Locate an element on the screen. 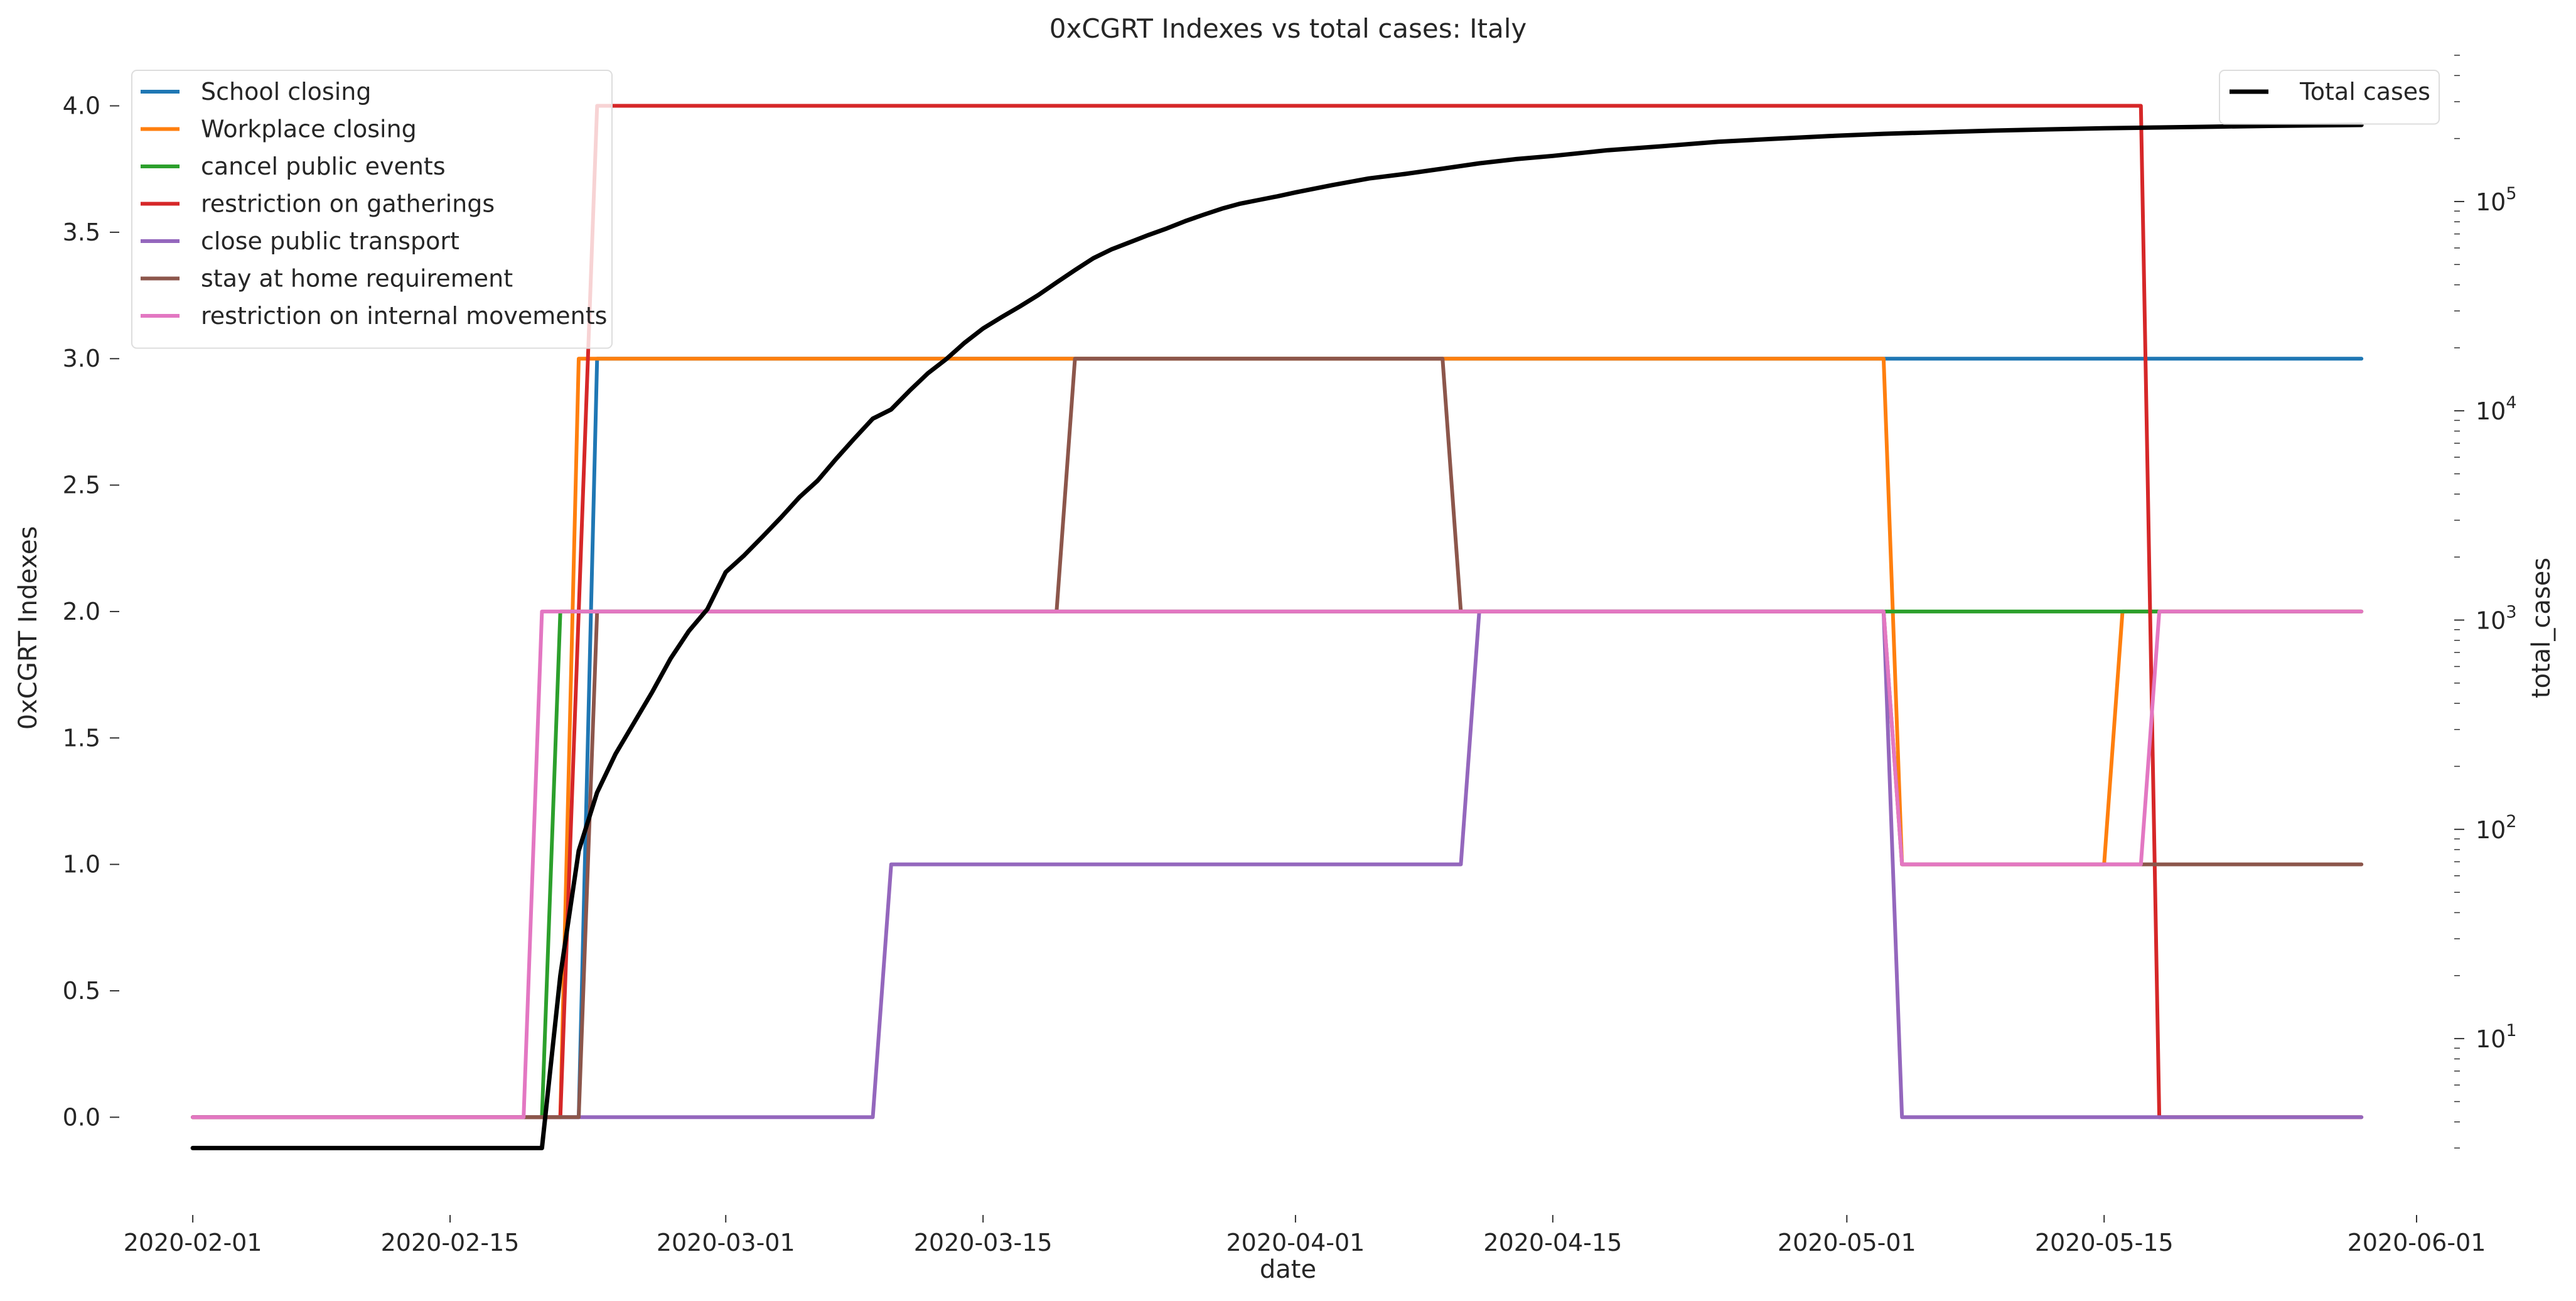 The height and width of the screenshot is (1301, 2576). y2-tick-label: 10³ is located at coordinates (2496, 619).